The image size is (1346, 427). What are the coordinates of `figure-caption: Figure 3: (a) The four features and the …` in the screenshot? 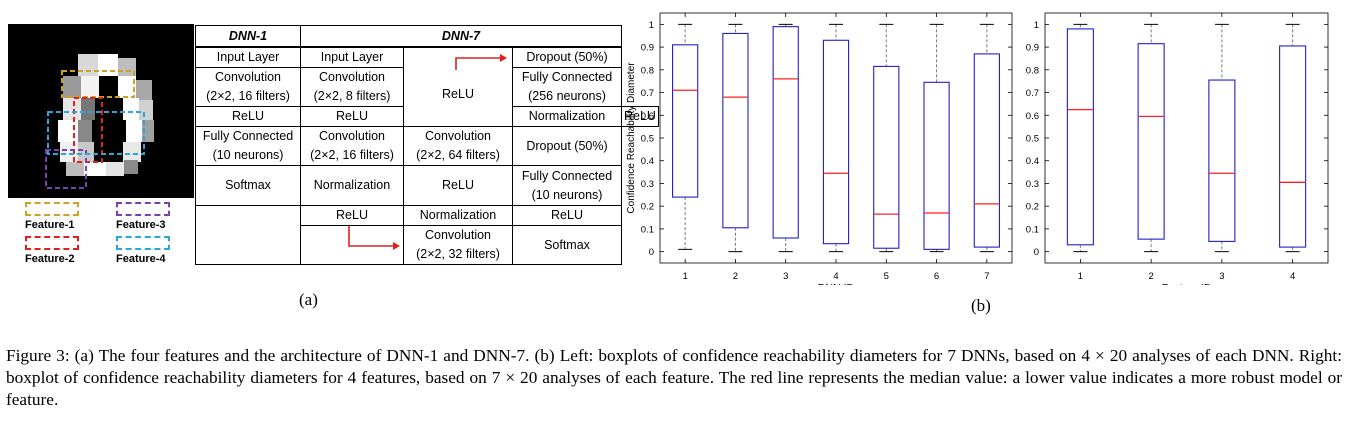 It's located at (674, 377).